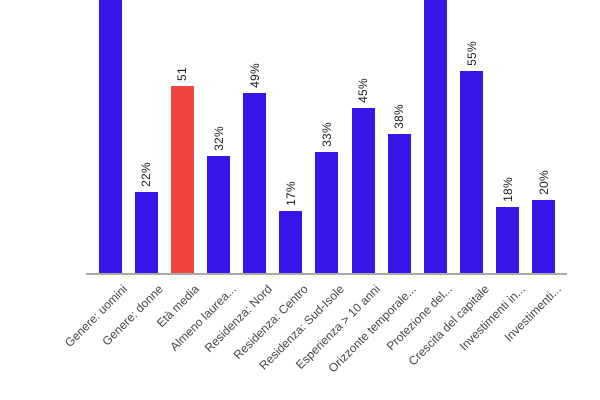  What do you see at coordinates (471, 54) in the screenshot?
I see `bar-value-label: 55%` at bounding box center [471, 54].